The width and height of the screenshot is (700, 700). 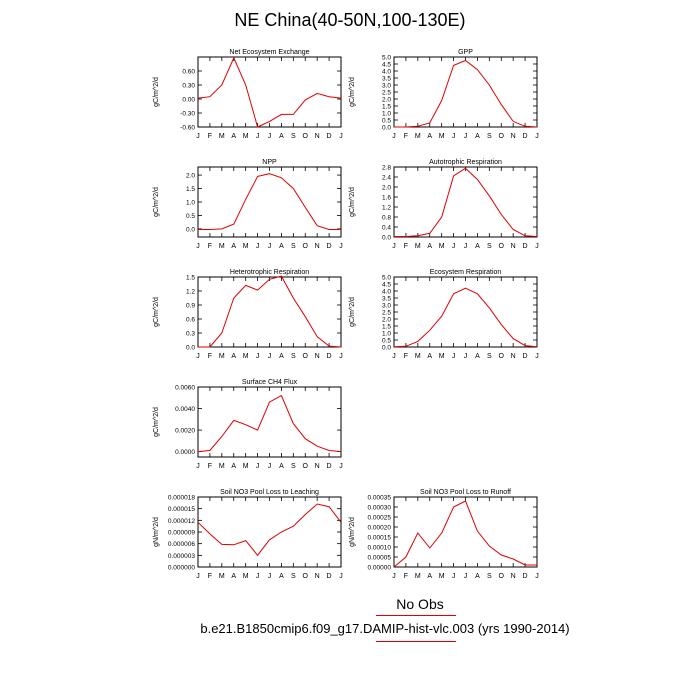 I want to click on y-tick-label: 1.0, so click(x=190, y=203).